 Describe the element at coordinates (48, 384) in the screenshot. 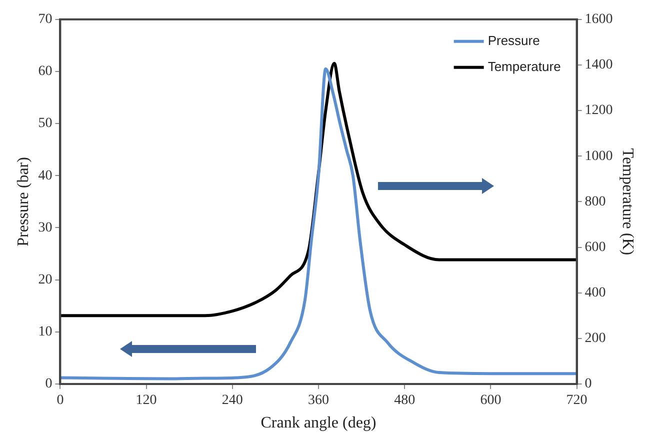

I see `y-tick-label: 0` at that location.